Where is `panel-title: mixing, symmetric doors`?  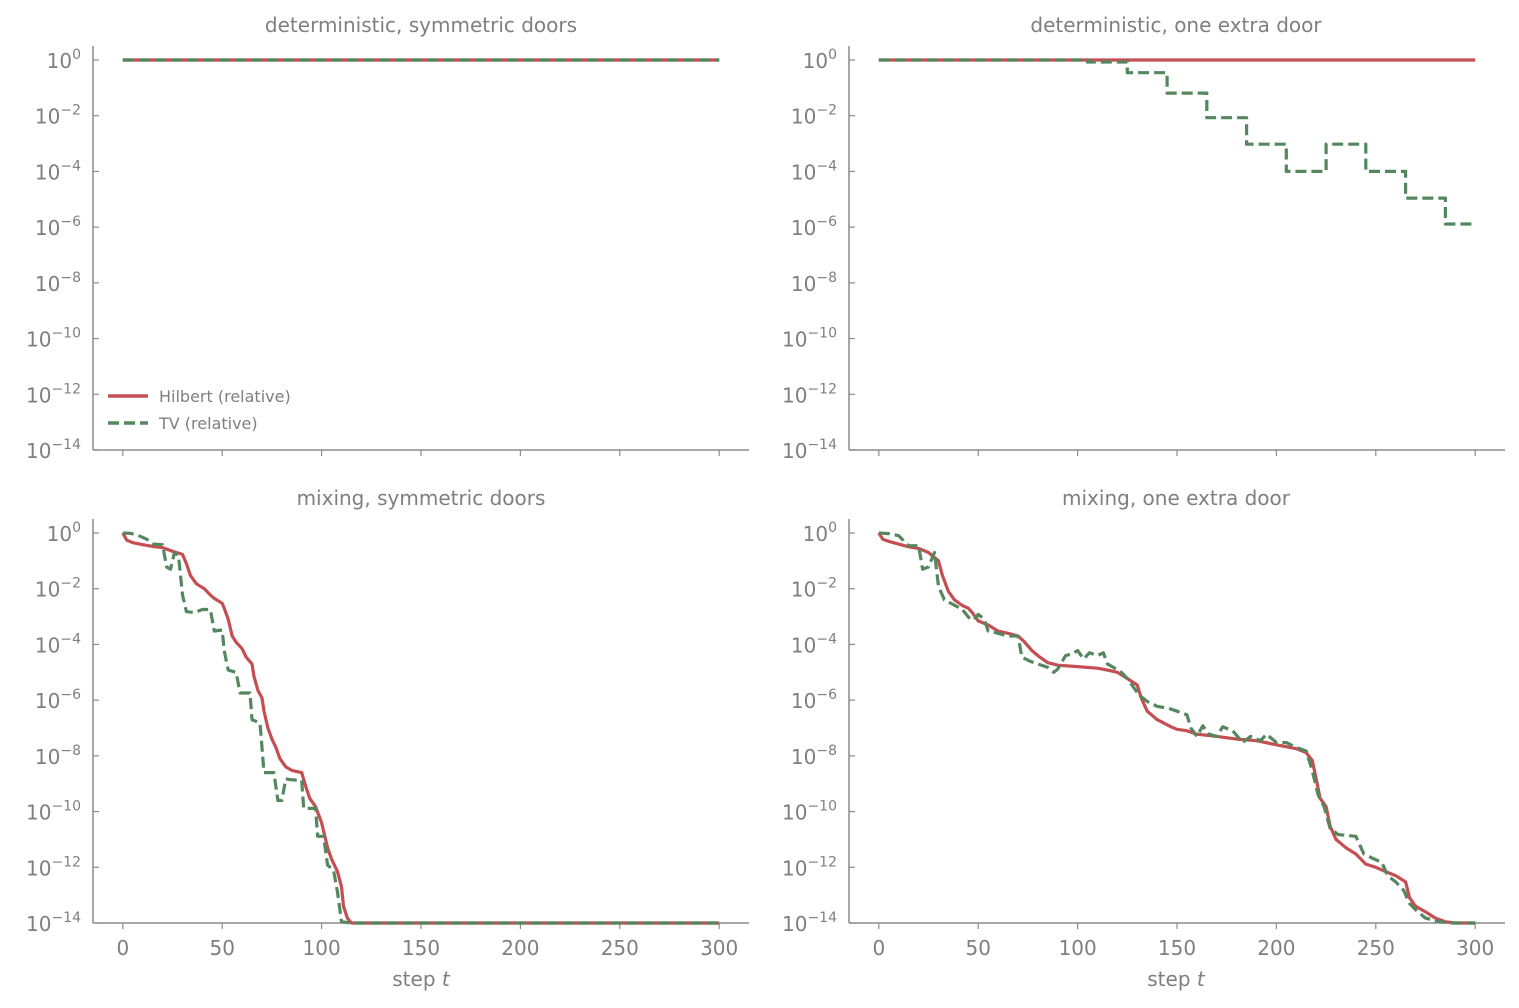
panel-title: mixing, symmetric doors is located at coordinates (421, 498).